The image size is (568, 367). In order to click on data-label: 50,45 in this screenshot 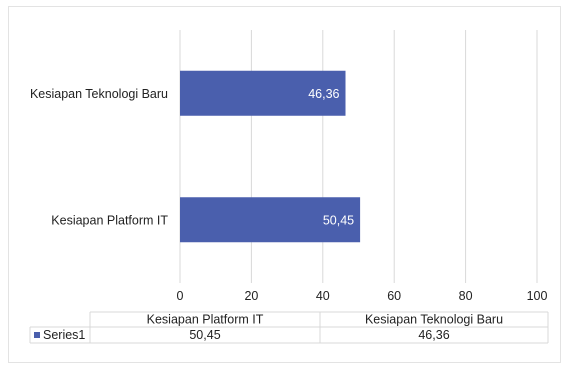, I will do `click(338, 220)`.